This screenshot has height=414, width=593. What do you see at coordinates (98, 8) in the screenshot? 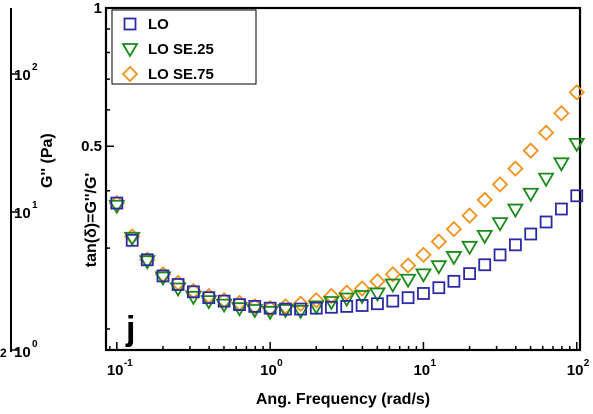
I see `y-tick-label: 1` at bounding box center [98, 8].